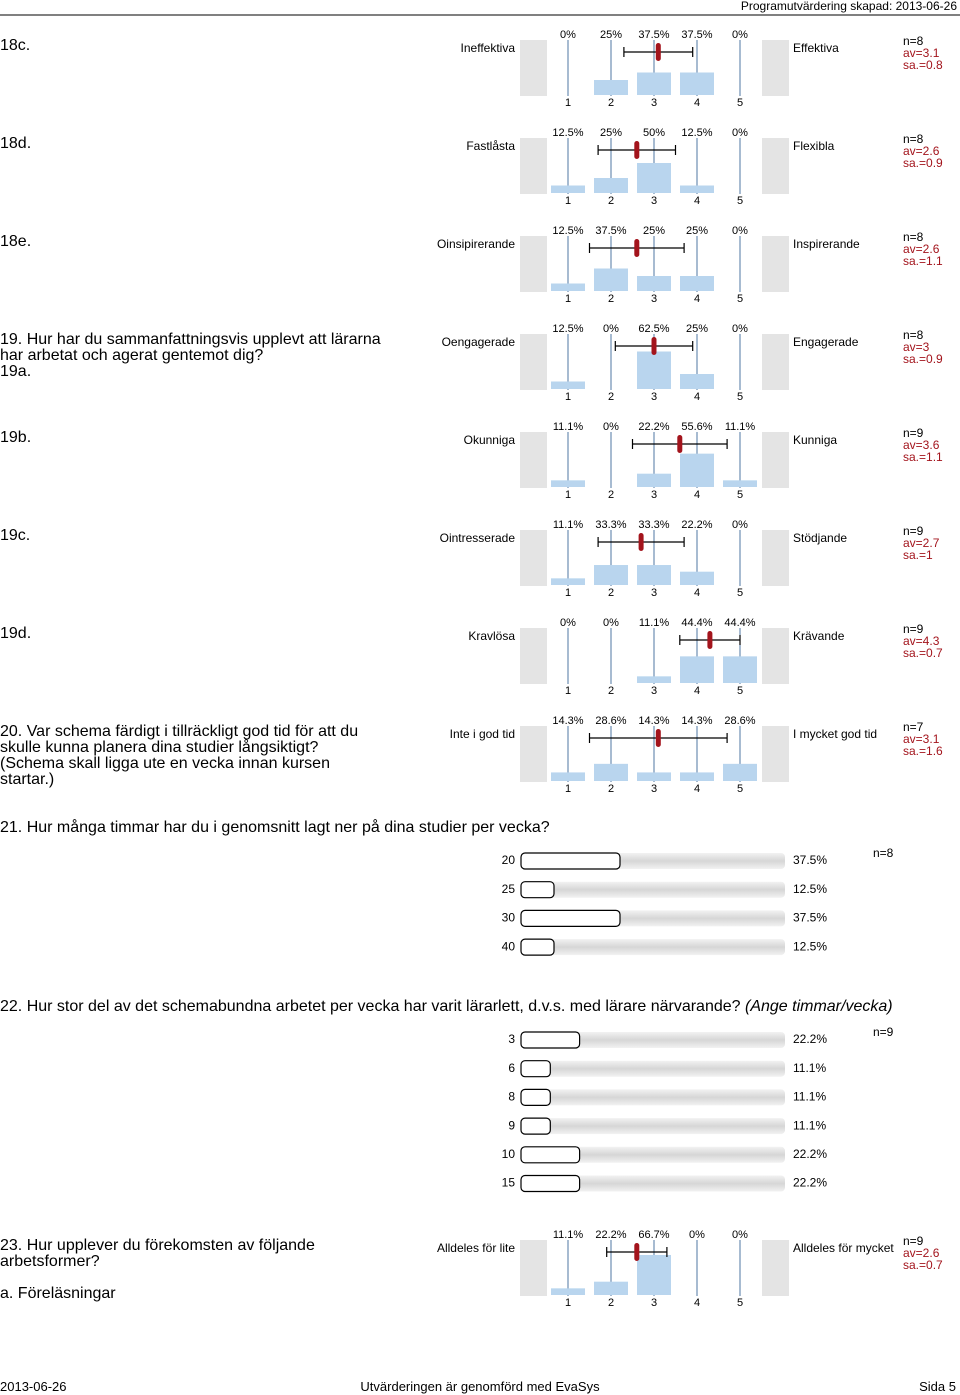 This screenshot has height=1395, width=960. Describe the element at coordinates (843, 1248) in the screenshot. I see `right-label: Alldeles för mycket` at that location.